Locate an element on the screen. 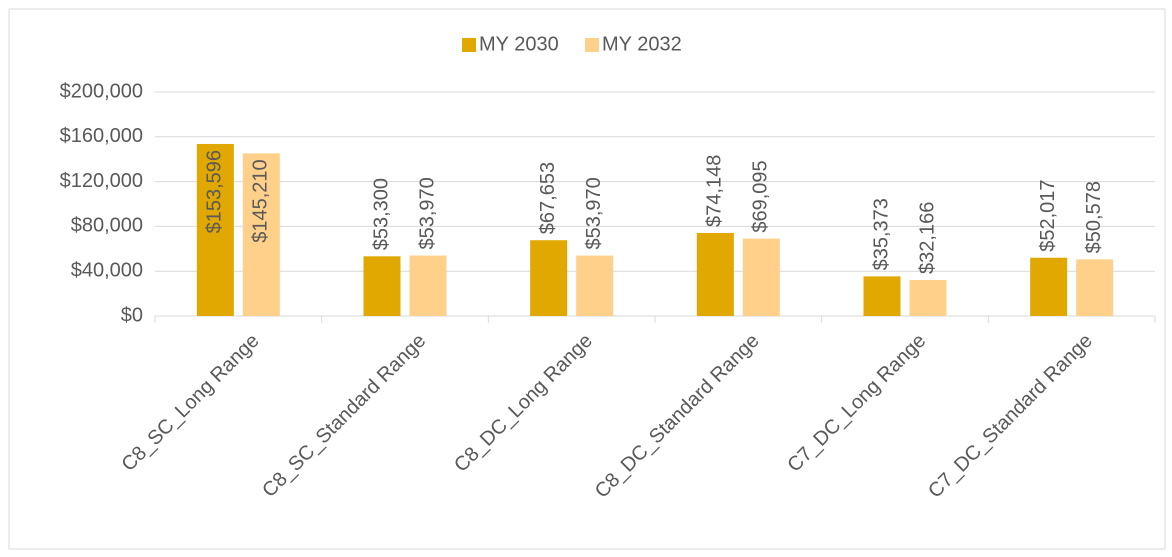  data-label: $32,166 is located at coordinates (927, 238).